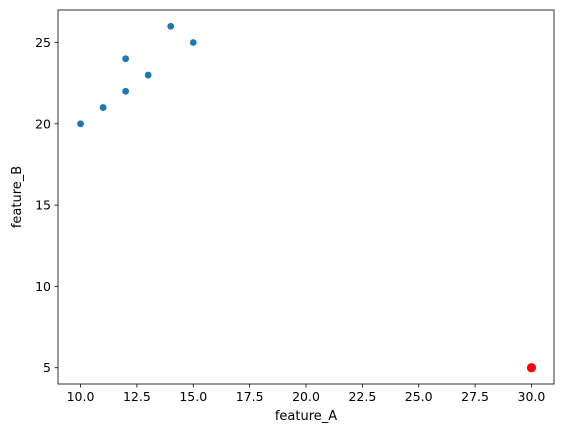 The image size is (563, 433). Describe the element at coordinates (250, 396) in the screenshot. I see `x-tick-label: 17.5` at that location.